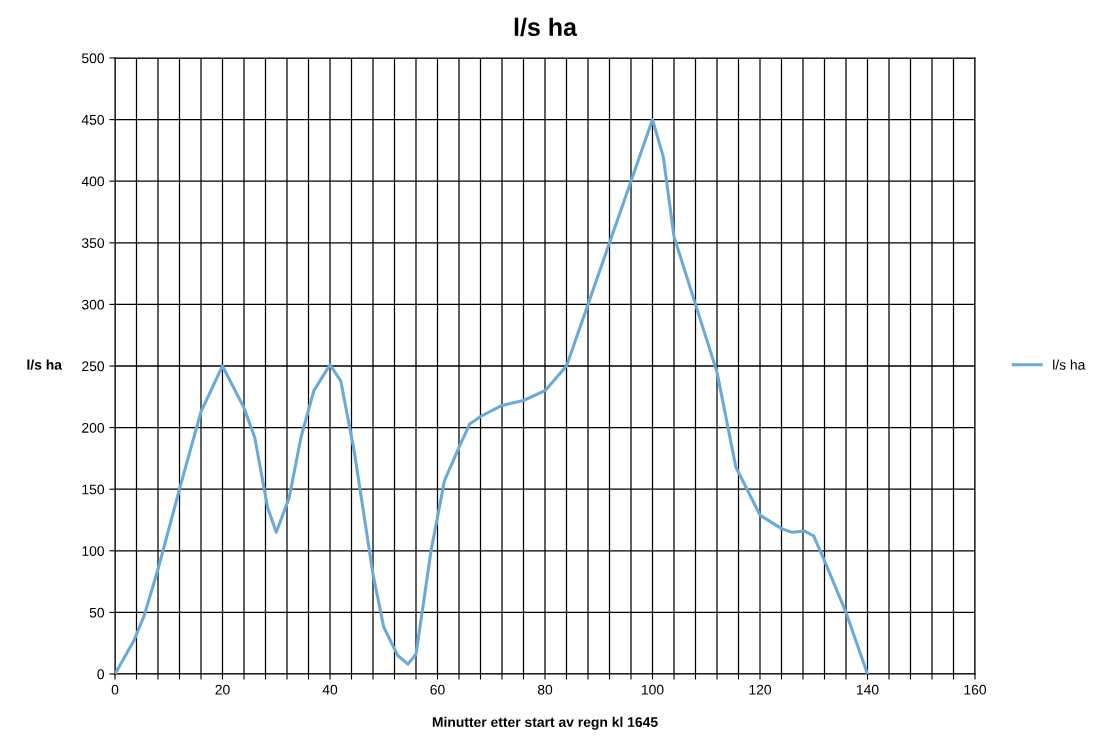 Image resolution: width=1104 pixels, height=738 pixels. What do you see at coordinates (867, 689) in the screenshot?
I see `x-tick-label: 140` at bounding box center [867, 689].